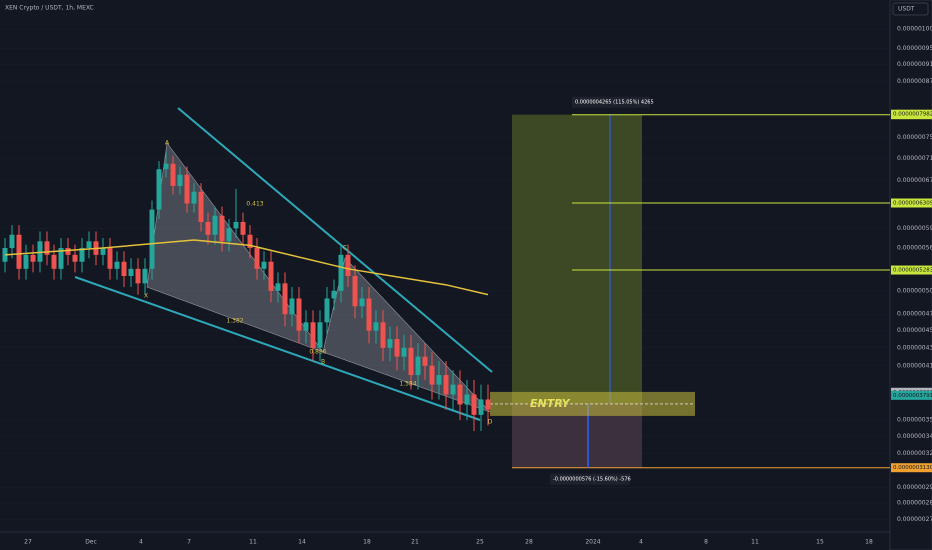 This screenshot has height=550, width=932. What do you see at coordinates (189, 542) in the screenshot?
I see `x-tick-label: 7` at bounding box center [189, 542].